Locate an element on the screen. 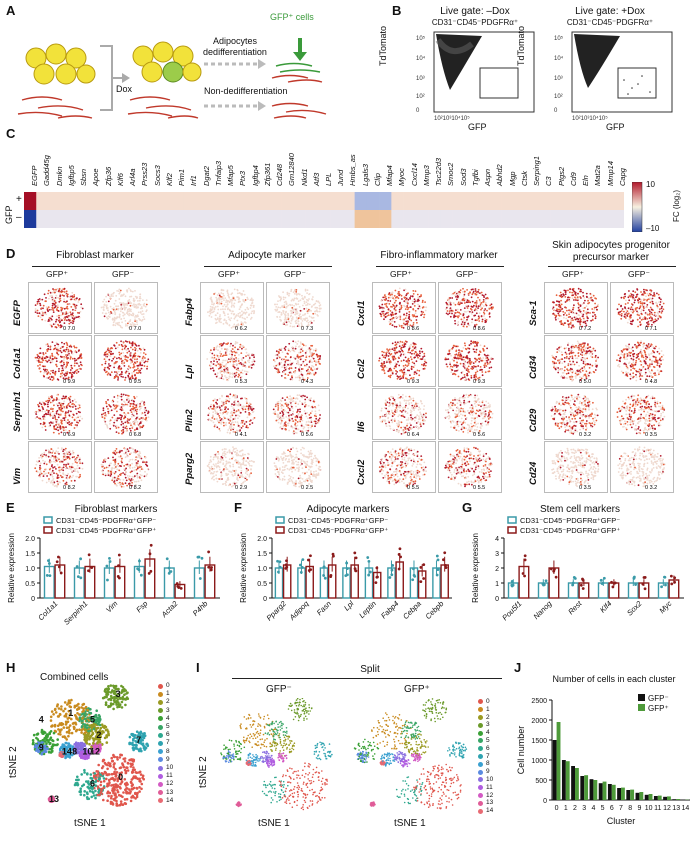  panel-label-b: B is located at coordinates (397, 10).